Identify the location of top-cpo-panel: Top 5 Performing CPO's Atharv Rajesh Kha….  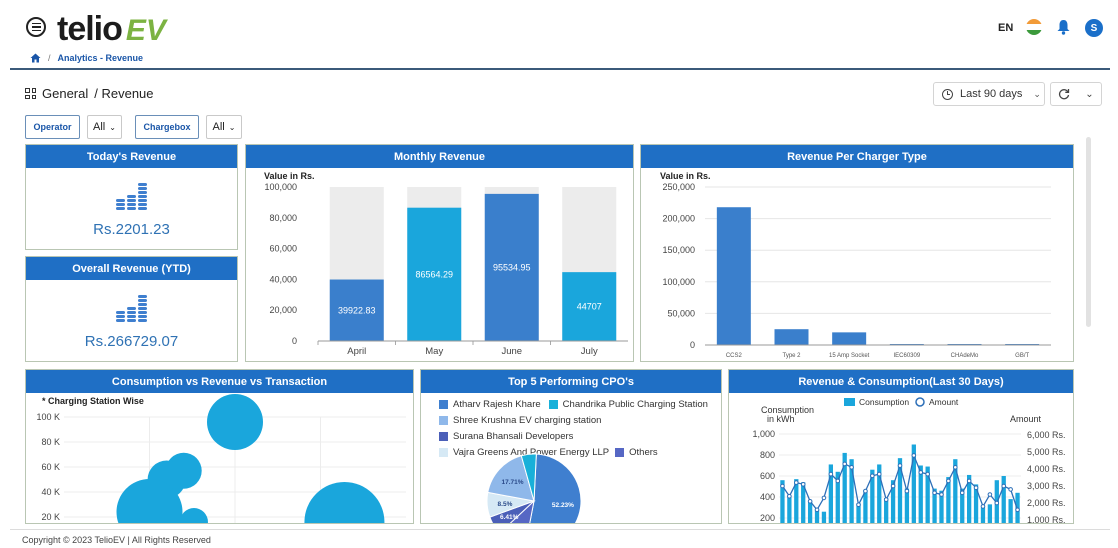
(571, 446).